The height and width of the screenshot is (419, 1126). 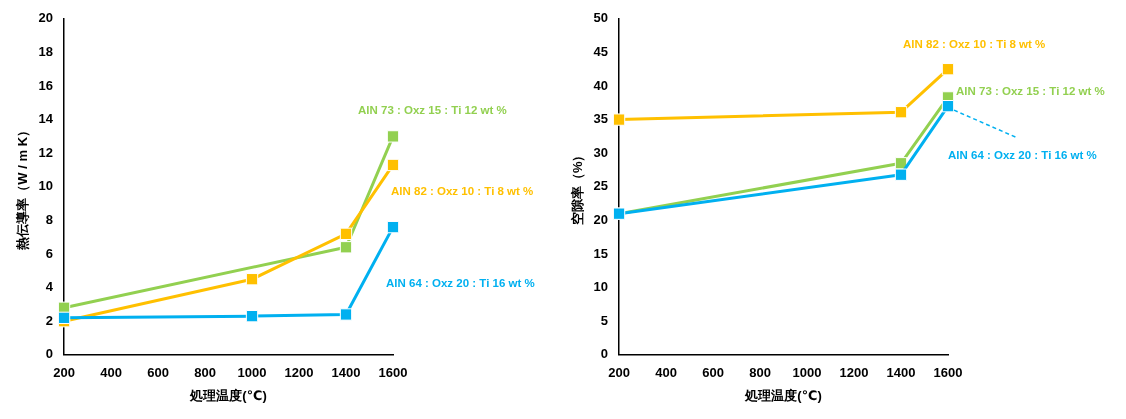 I want to click on y-tick-label: 8, so click(x=49, y=219).